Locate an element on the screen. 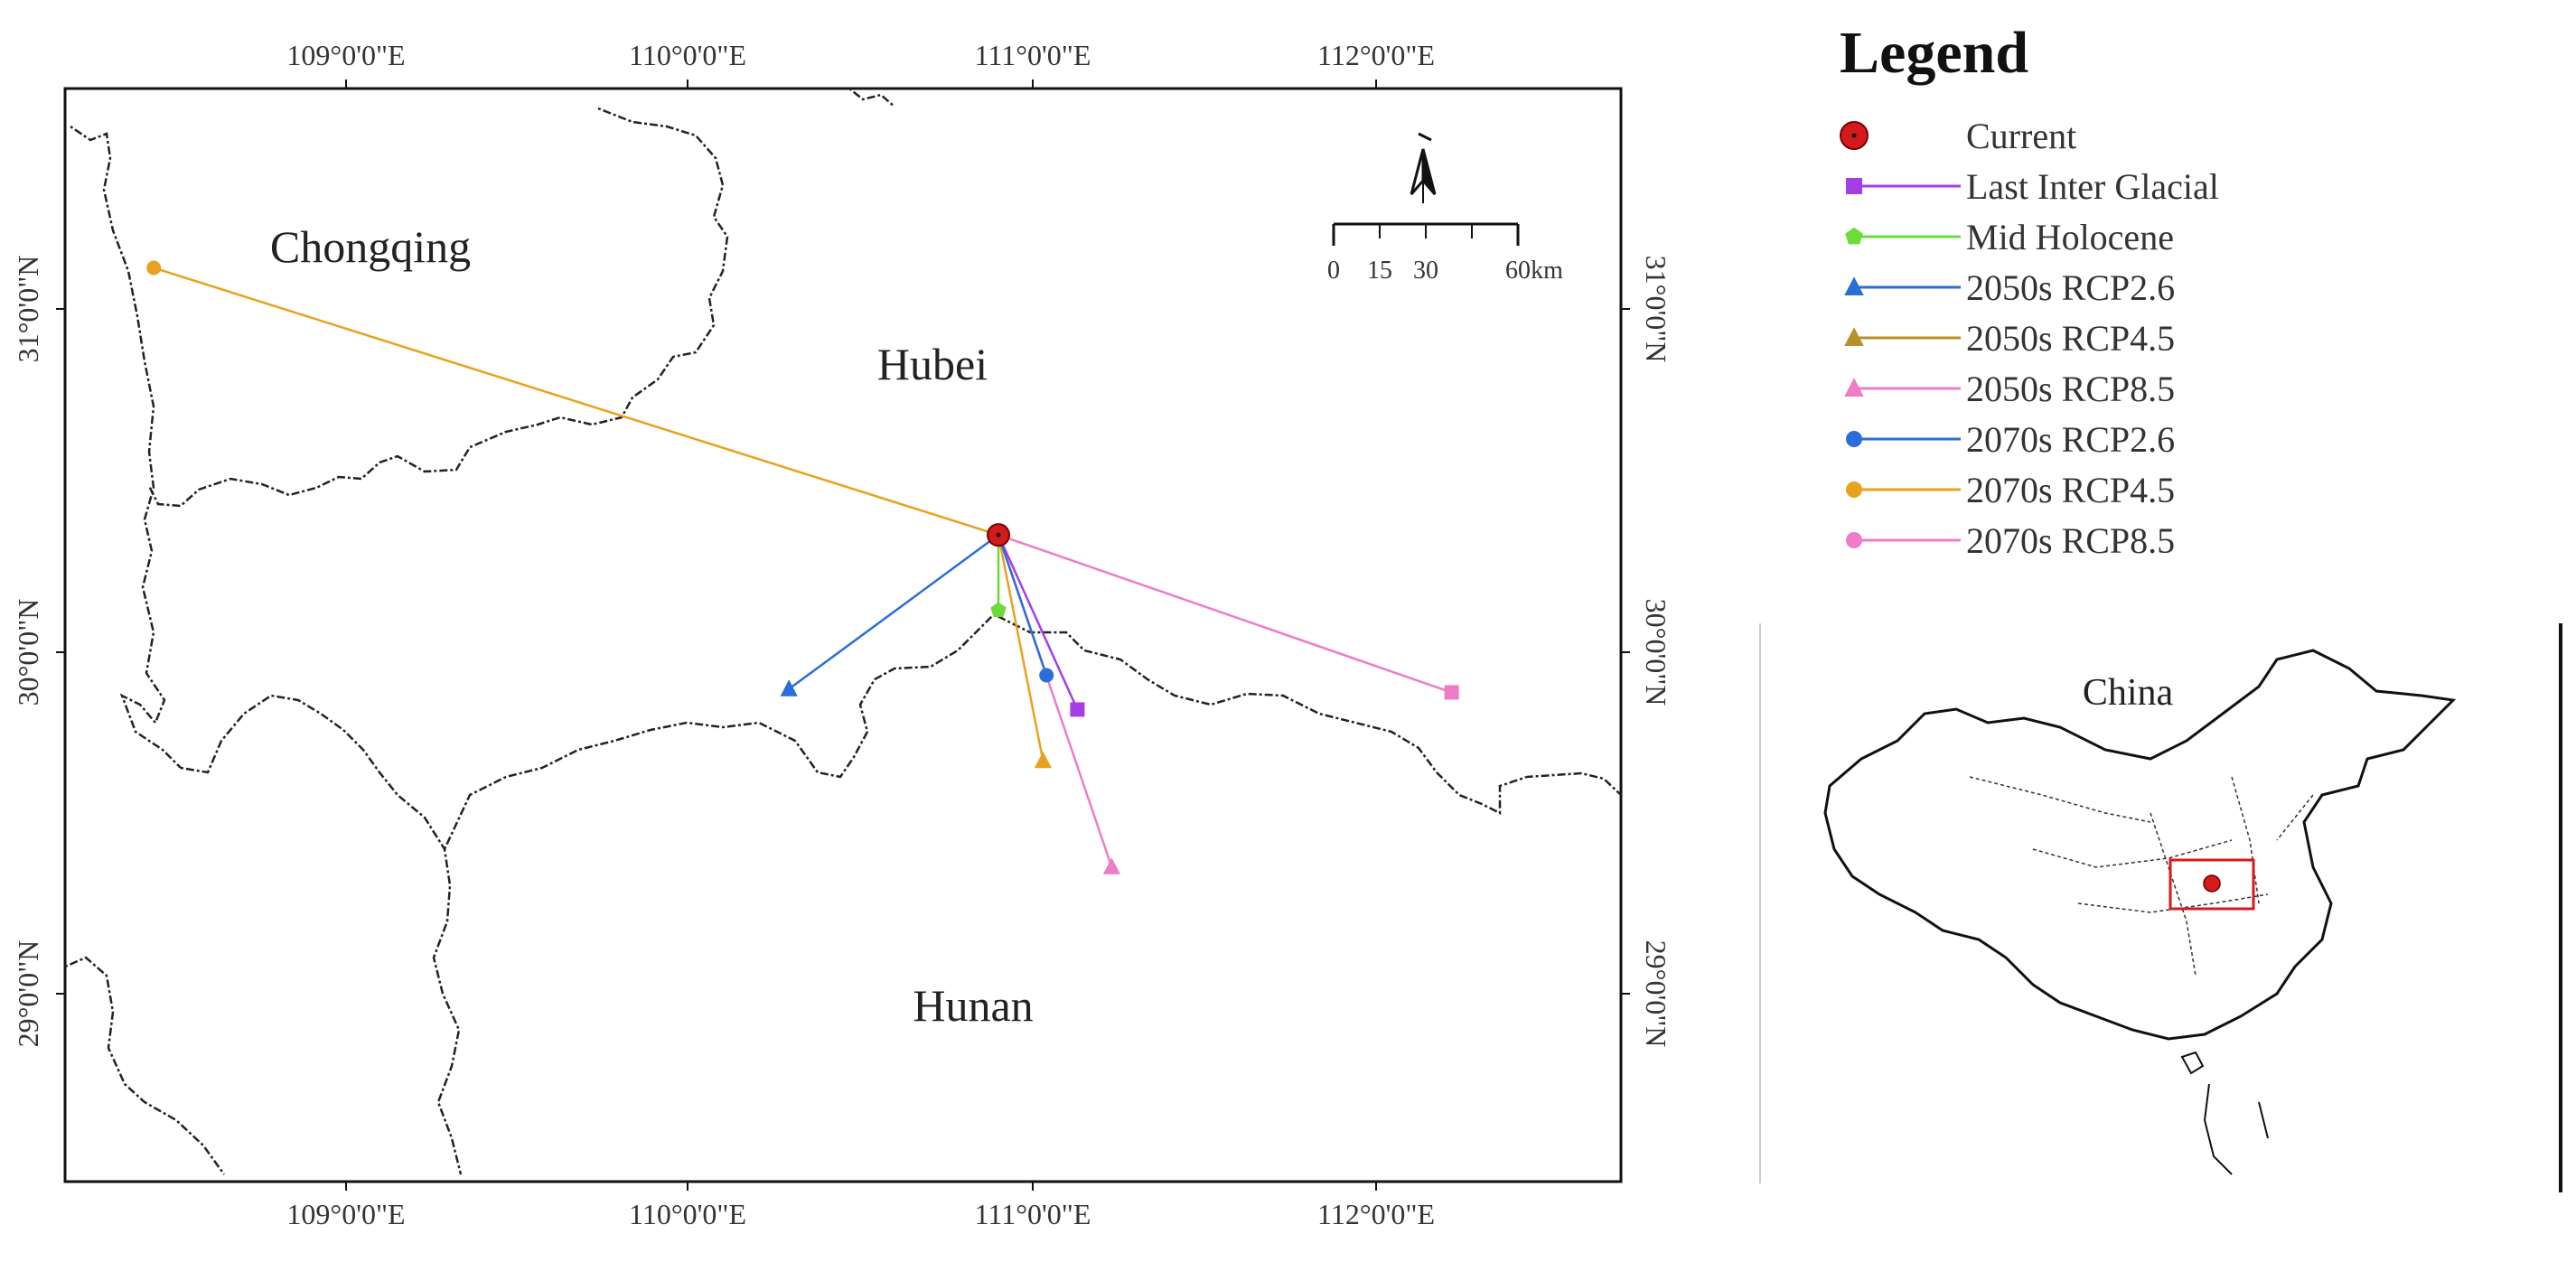 This screenshot has width=2576, height=1262. lat-tick-right-1: 31°0'0"N is located at coordinates (1656, 310).